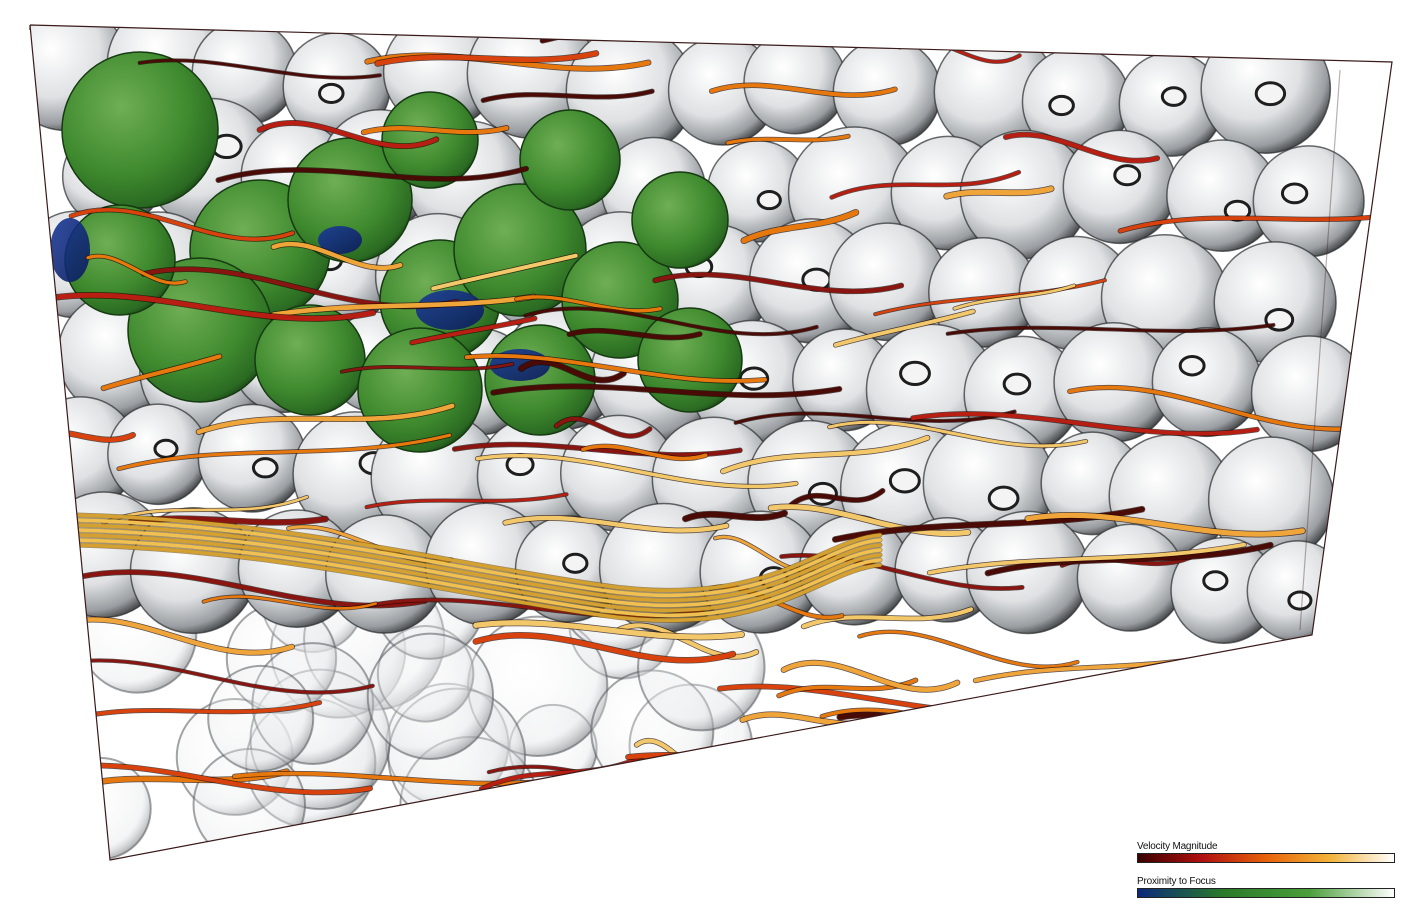 The width and height of the screenshot is (1414, 916). What do you see at coordinates (1266, 893) in the screenshot?
I see `proximity-colorbar` at bounding box center [1266, 893].